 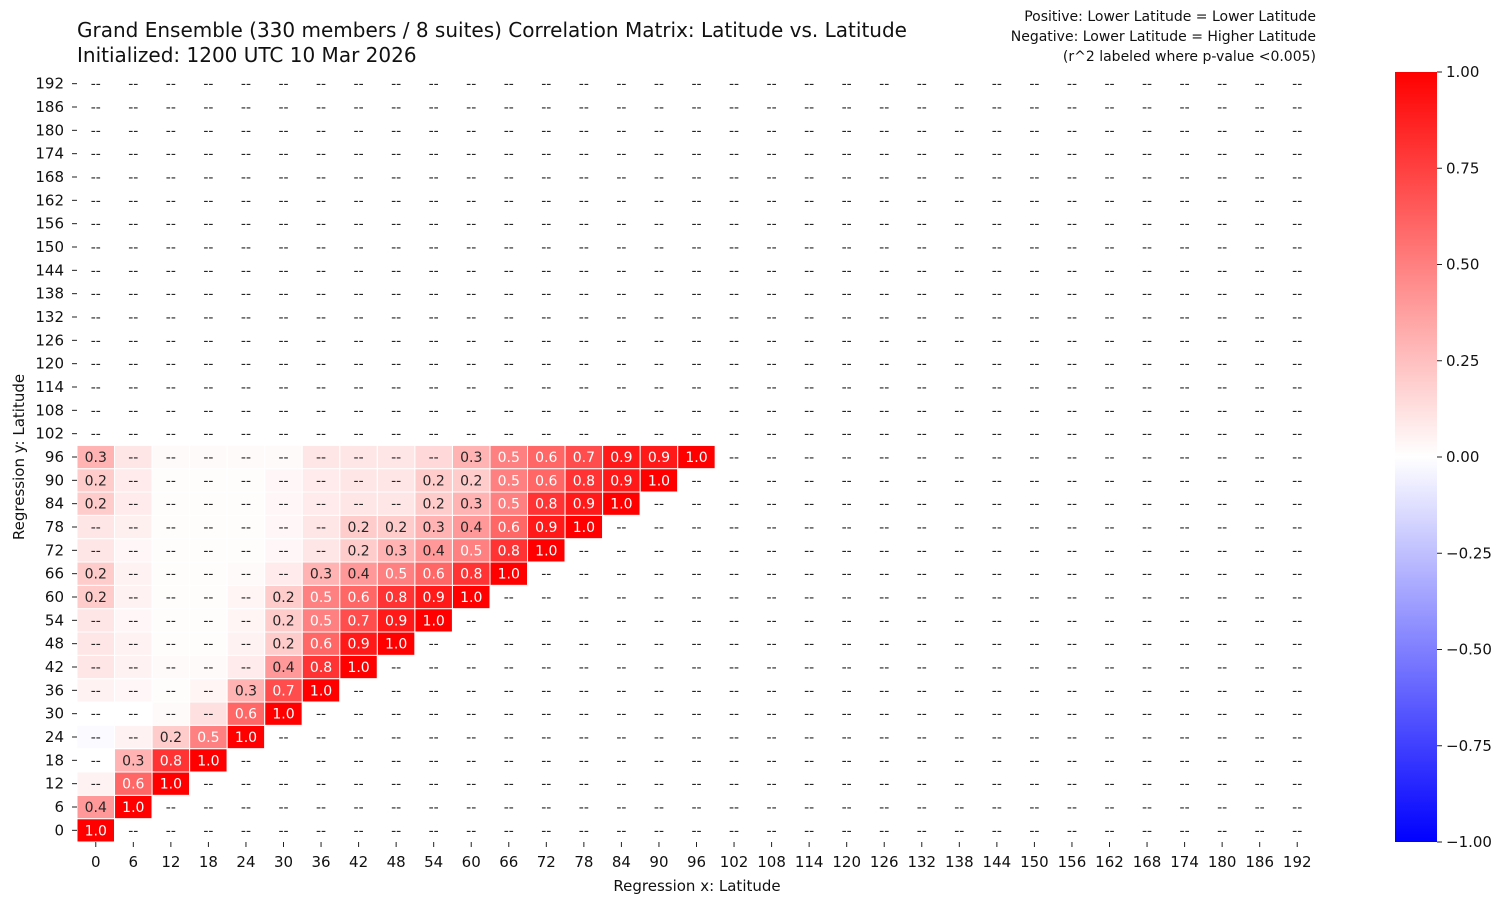 What do you see at coordinates (1259, 862) in the screenshot?
I see `x-tick-label: 186` at bounding box center [1259, 862].